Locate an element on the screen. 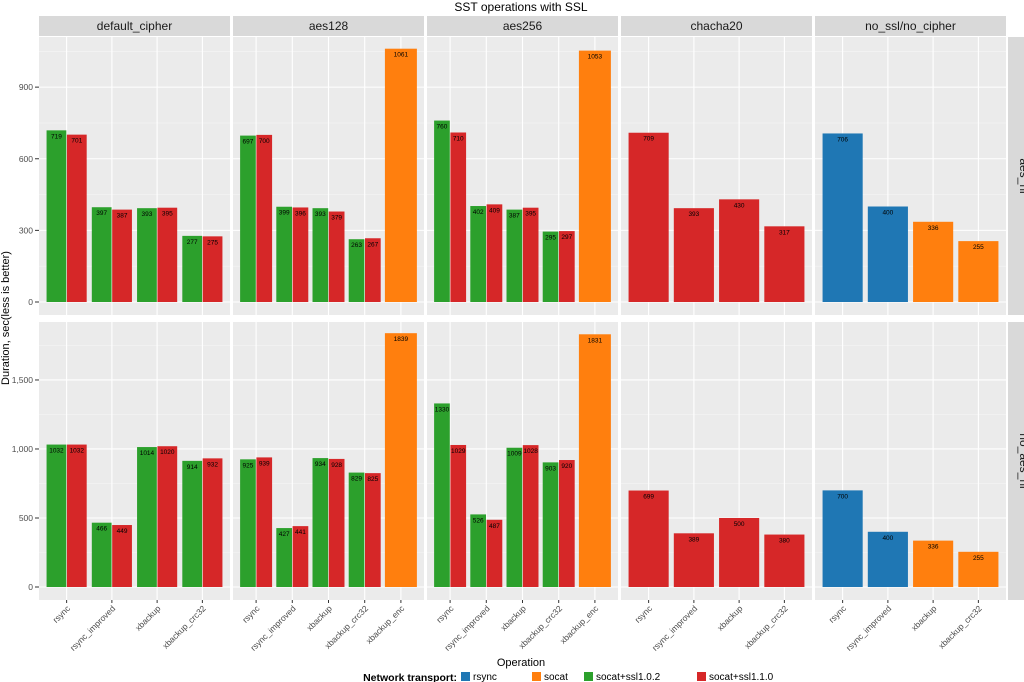 This screenshot has height=682, width=1024. bar-value-label: 932 is located at coordinates (212, 464).